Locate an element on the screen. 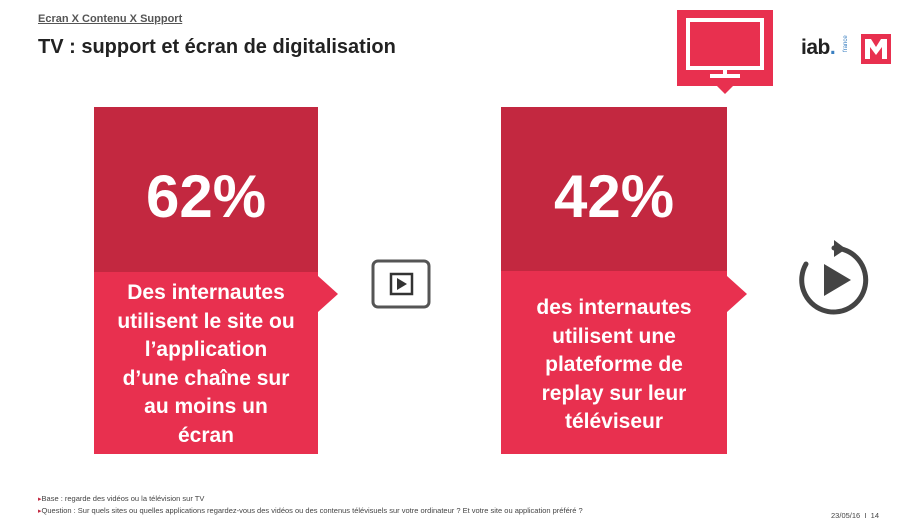  stat-card-1-percent: 62% is located at coordinates (206, 196).